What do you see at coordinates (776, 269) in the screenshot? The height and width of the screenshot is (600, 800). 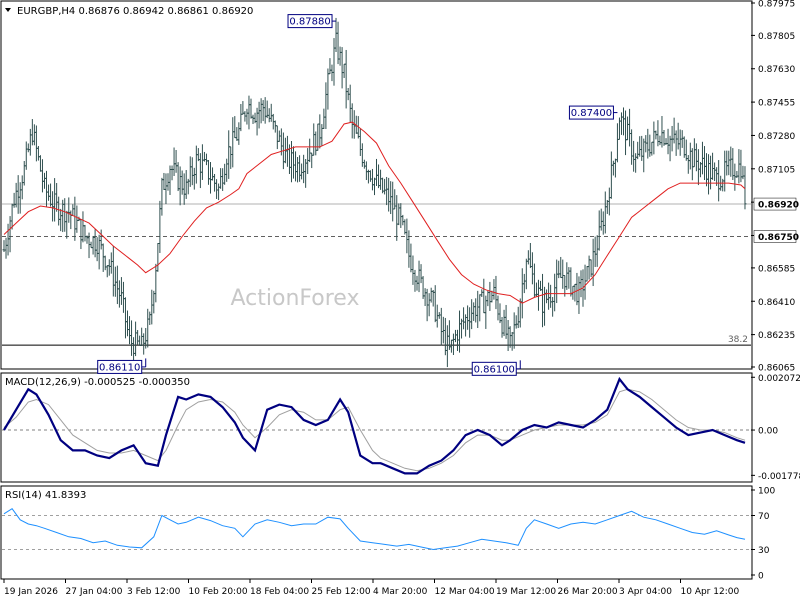 I see `price-y-tick-label: 0.86585` at bounding box center [776, 269].